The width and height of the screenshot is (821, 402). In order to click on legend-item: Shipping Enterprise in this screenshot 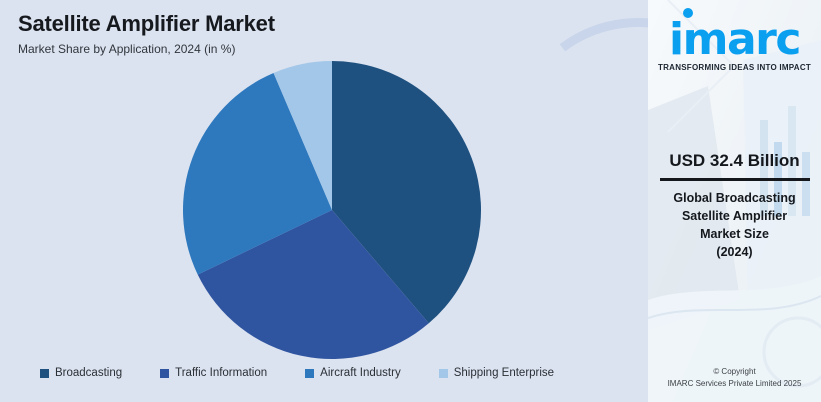, I will do `click(496, 373)`.